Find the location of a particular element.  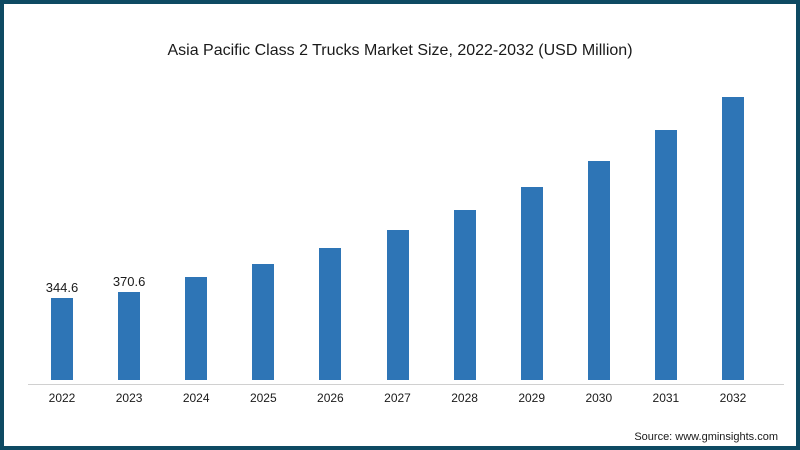

x-tick-label: 2030 is located at coordinates (599, 398).